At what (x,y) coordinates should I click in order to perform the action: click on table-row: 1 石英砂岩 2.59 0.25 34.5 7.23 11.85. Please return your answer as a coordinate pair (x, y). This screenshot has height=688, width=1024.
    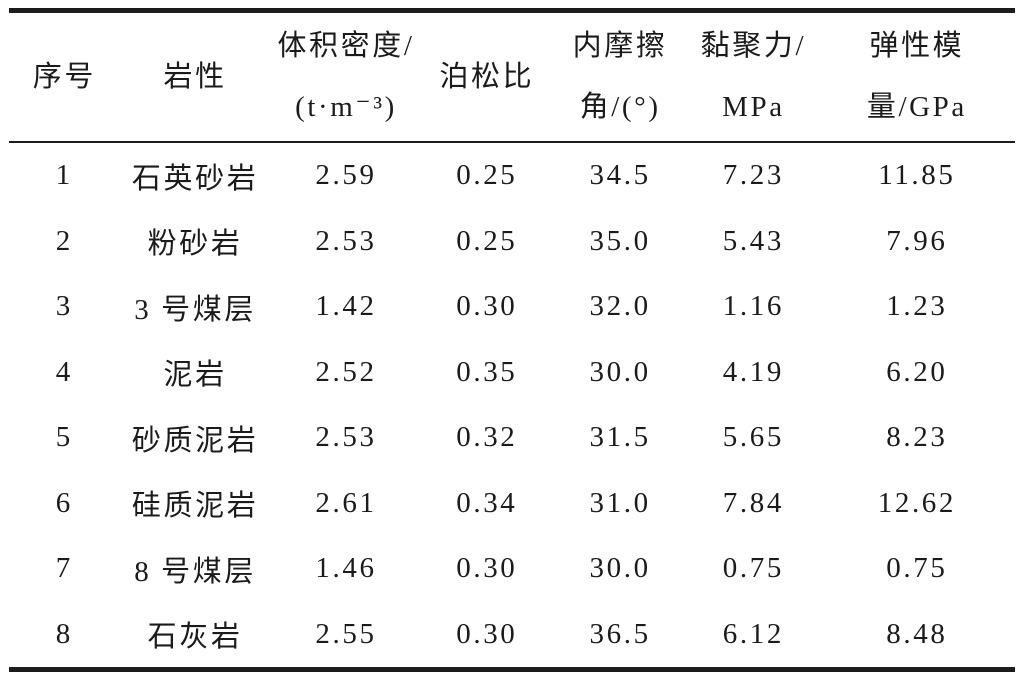
    Looking at the image, I should click on (512, 175).